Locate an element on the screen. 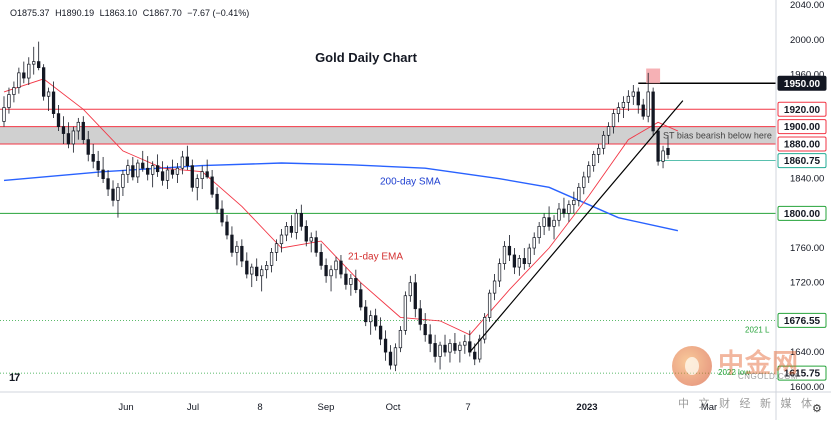 This screenshot has height=425, width=831. price-label-1615.75: 1615.75 is located at coordinates (802, 373).